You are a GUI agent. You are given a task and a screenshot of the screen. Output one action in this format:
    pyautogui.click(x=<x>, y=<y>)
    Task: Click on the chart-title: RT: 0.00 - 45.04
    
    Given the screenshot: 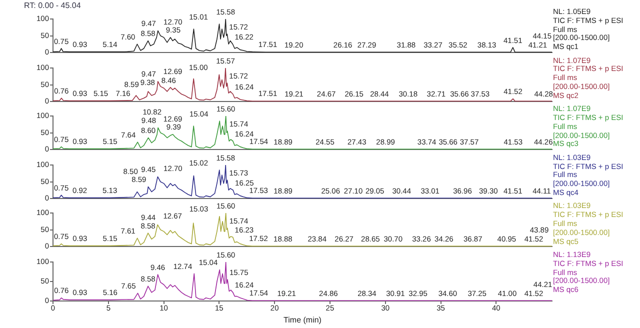 What is the action you would take?
    pyautogui.click(x=52, y=5)
    